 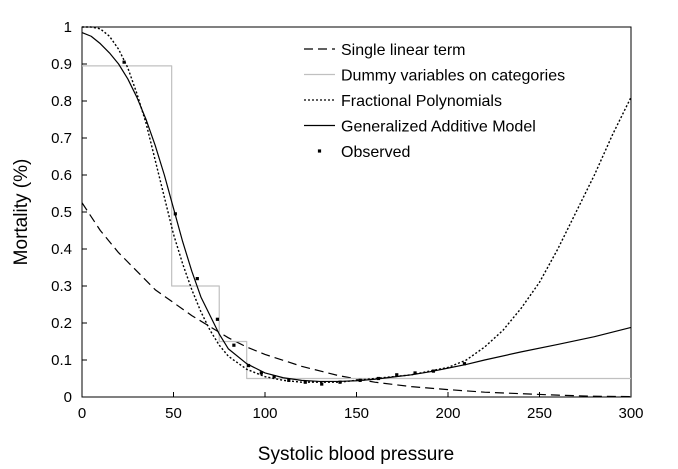 I want to click on y-tick-label: 0.6, so click(x=61, y=175).